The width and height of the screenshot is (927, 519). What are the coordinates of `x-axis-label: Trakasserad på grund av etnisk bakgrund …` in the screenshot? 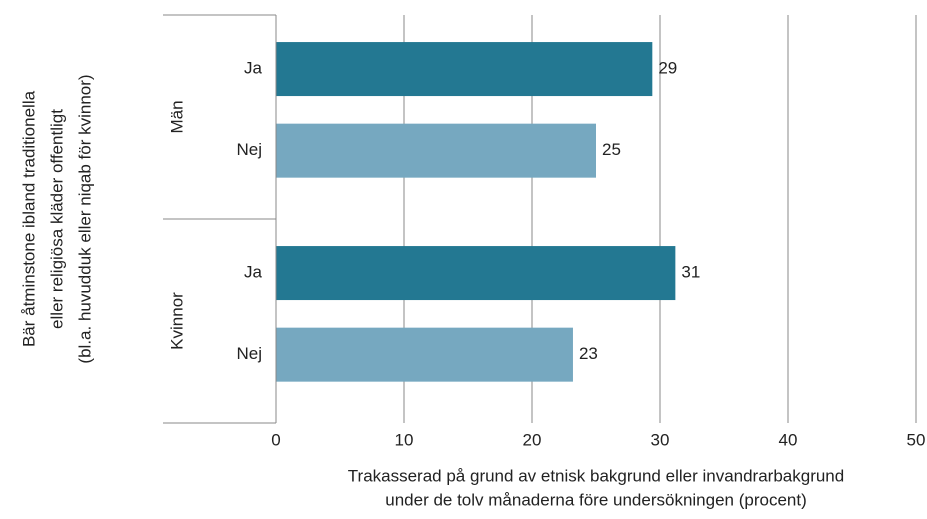 It's located at (596, 475).